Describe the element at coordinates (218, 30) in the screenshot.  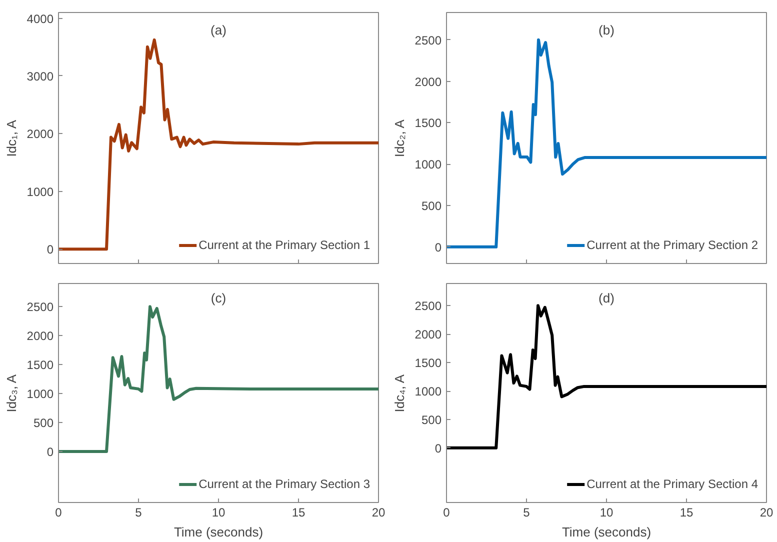
I see `annotation: (a)` at that location.